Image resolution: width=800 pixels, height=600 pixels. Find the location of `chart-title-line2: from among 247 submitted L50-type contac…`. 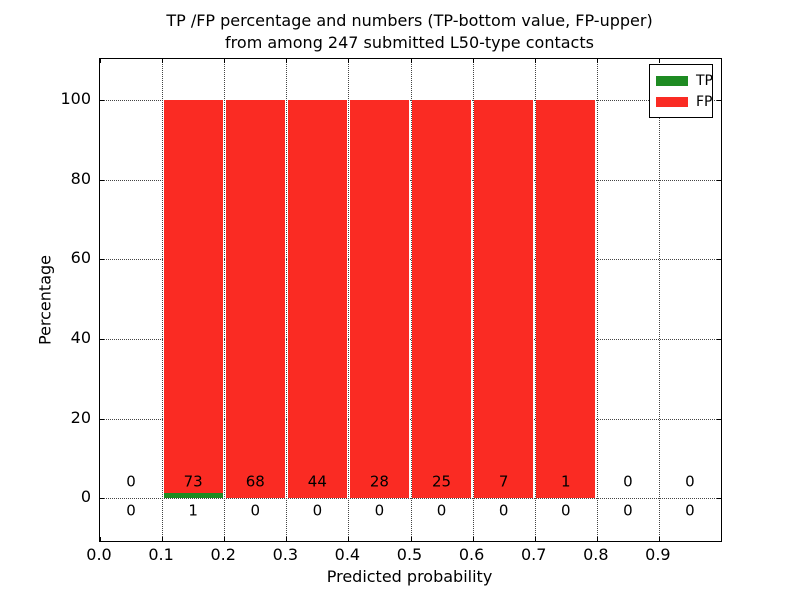

chart-title-line2: from among 247 submitted L50-type contac… is located at coordinates (409, 42).